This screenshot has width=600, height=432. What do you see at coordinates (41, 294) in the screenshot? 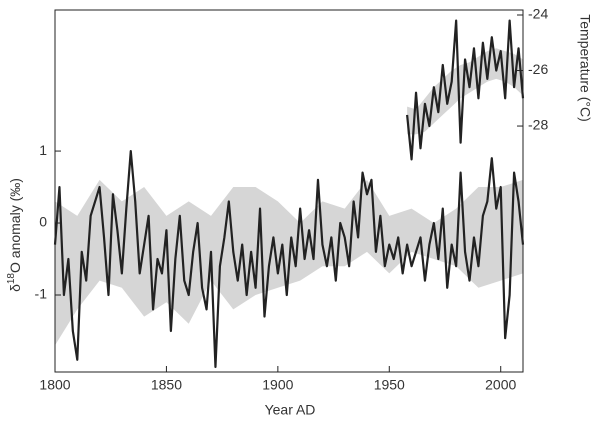
I see `y-tick-label: -1` at bounding box center [41, 294].